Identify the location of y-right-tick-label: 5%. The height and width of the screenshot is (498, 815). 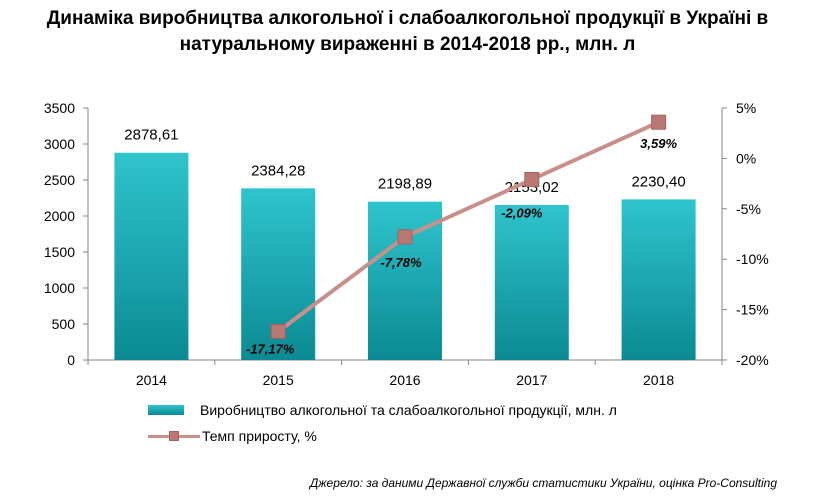
(746, 108).